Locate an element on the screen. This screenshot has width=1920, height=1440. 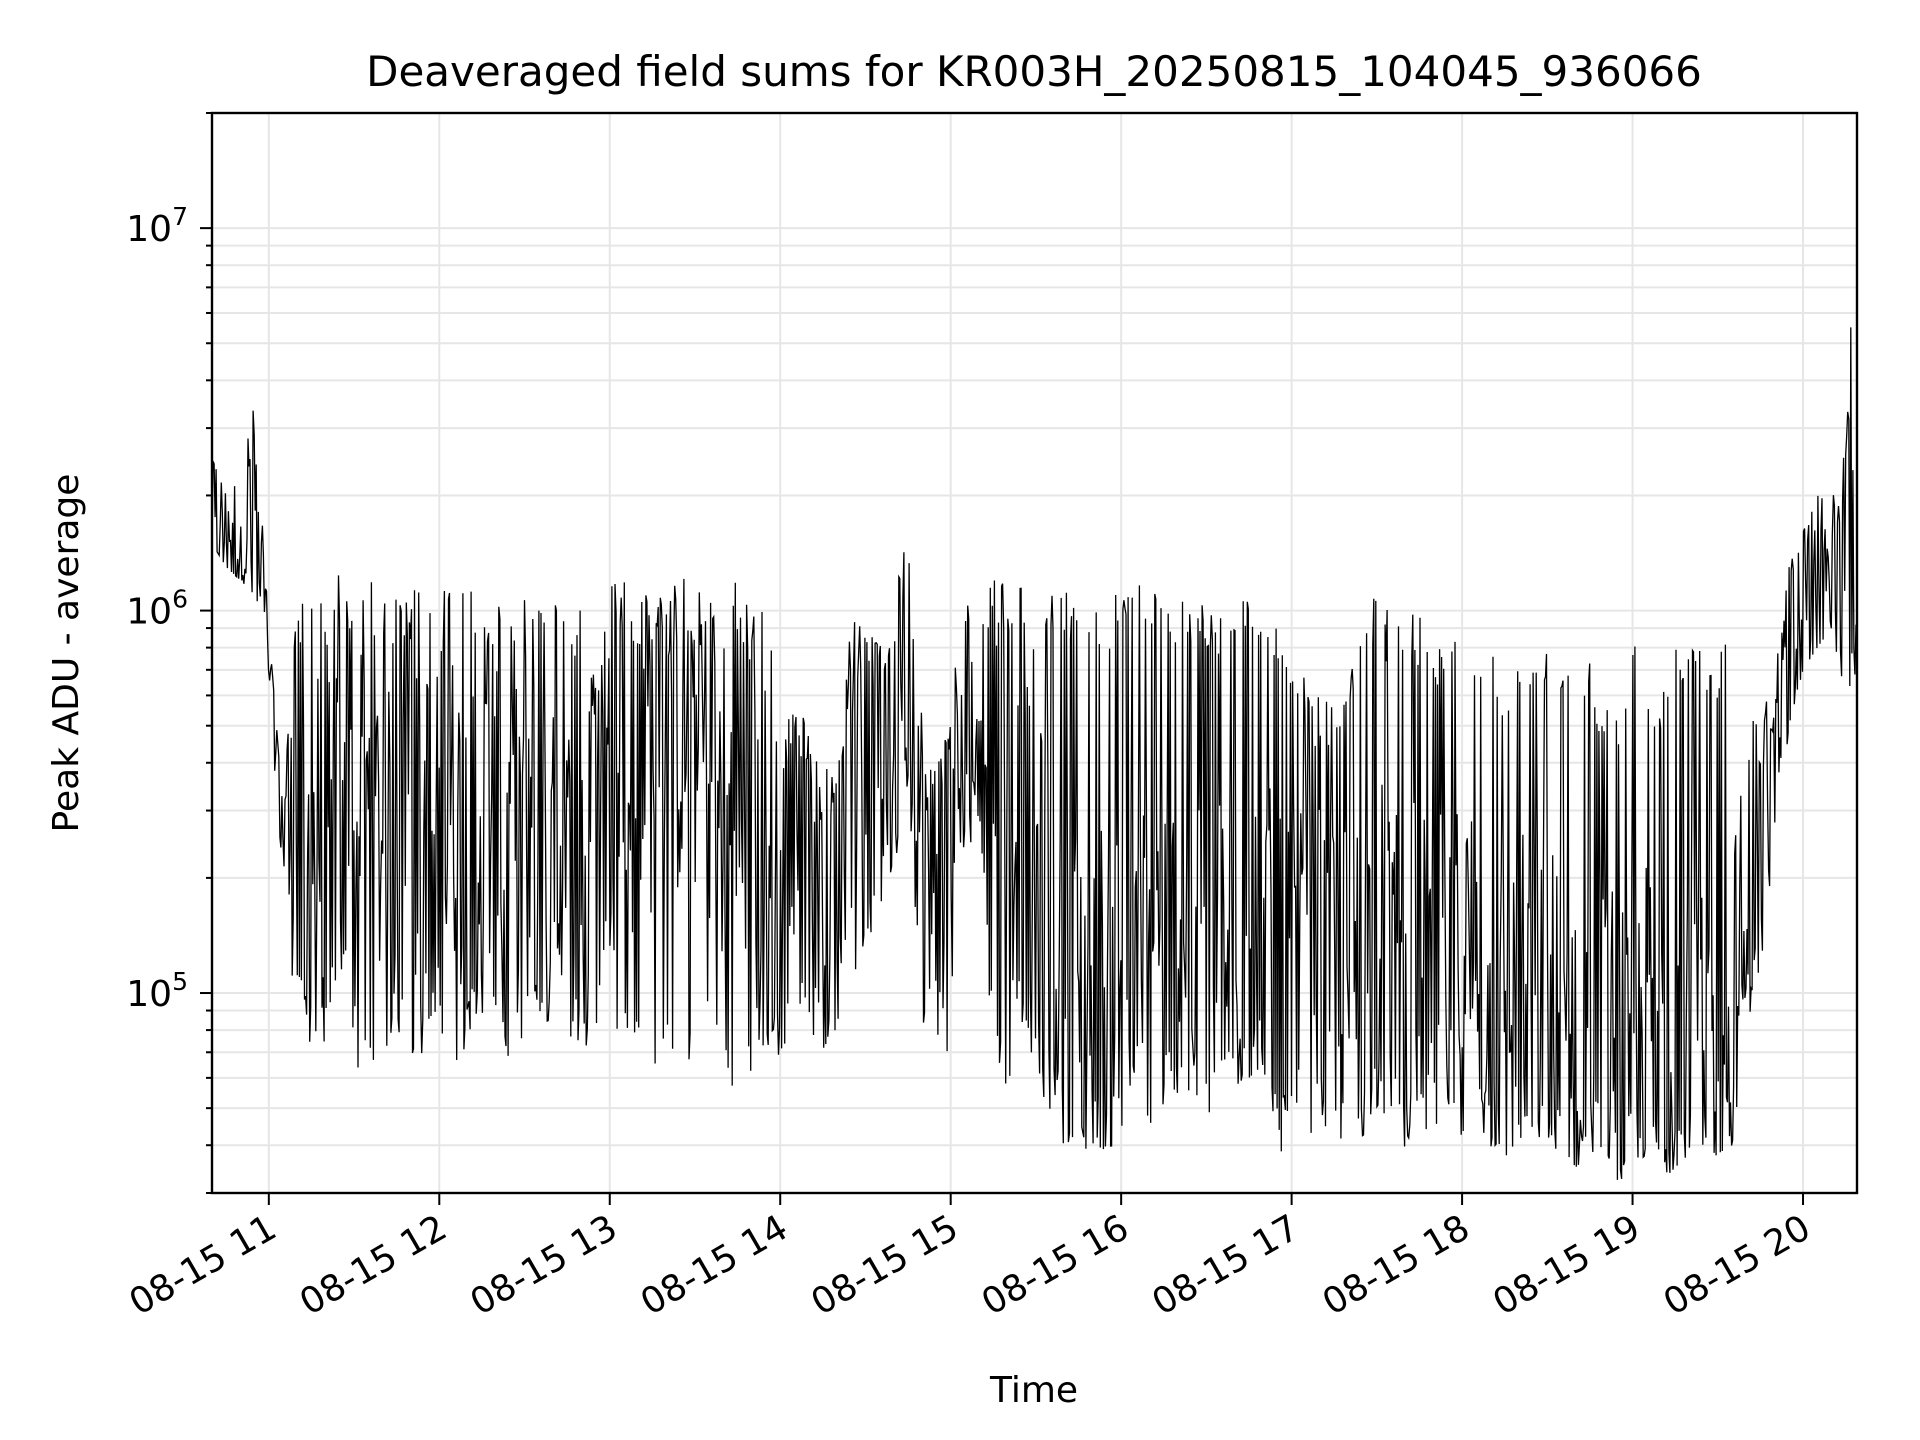
y-tick-label: 10⁶ is located at coordinates (157, 609).